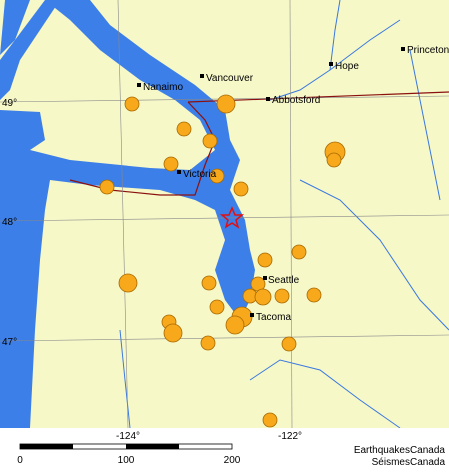  I want to click on lon-label: -124°, so click(128, 436).